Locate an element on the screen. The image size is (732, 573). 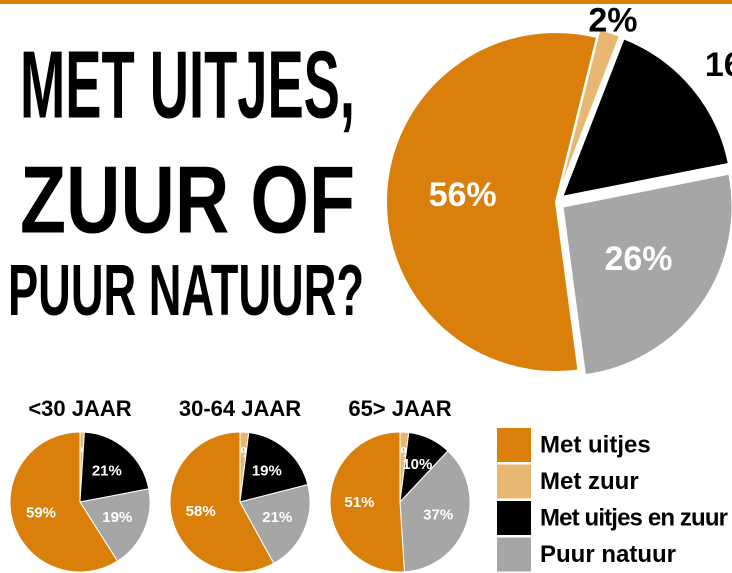
slice-label: 16% is located at coordinates (718, 65).